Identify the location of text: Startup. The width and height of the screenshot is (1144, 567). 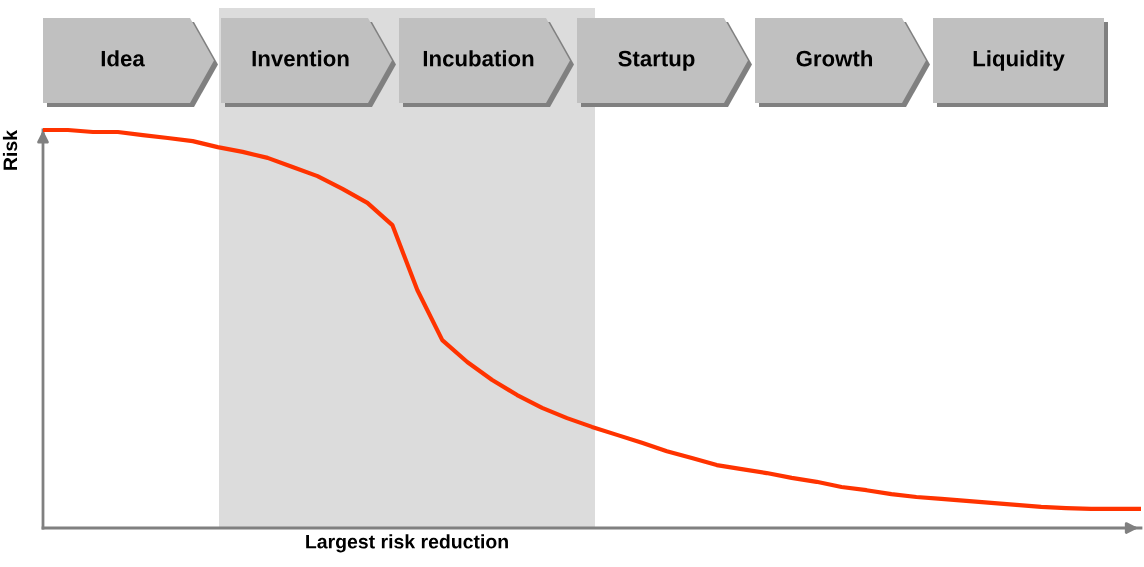
(656, 60).